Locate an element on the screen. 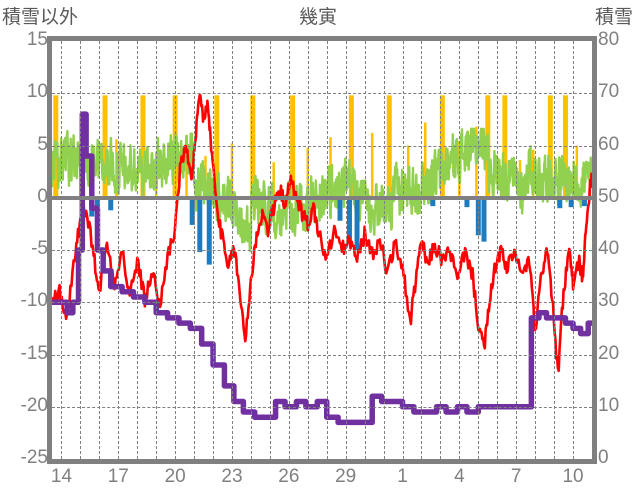 The height and width of the screenshot is (501, 636). y-axis-right-tick: 20 is located at coordinates (609, 353).